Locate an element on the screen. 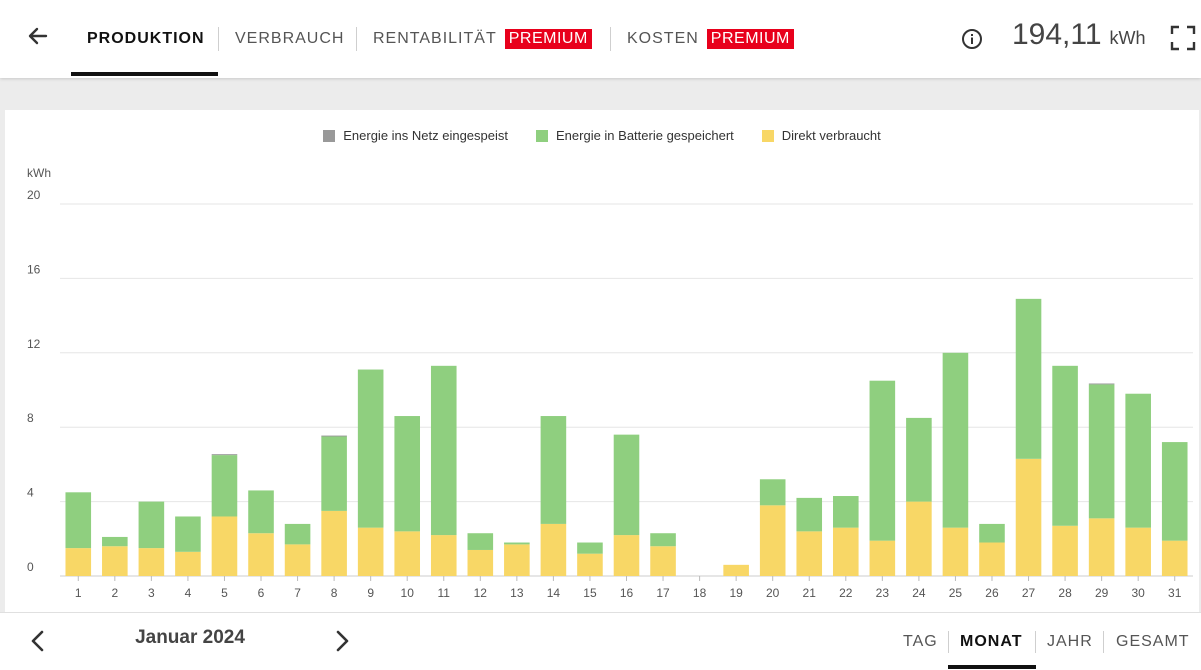 The width and height of the screenshot is (1201, 670). info-icon is located at coordinates (972, 39).